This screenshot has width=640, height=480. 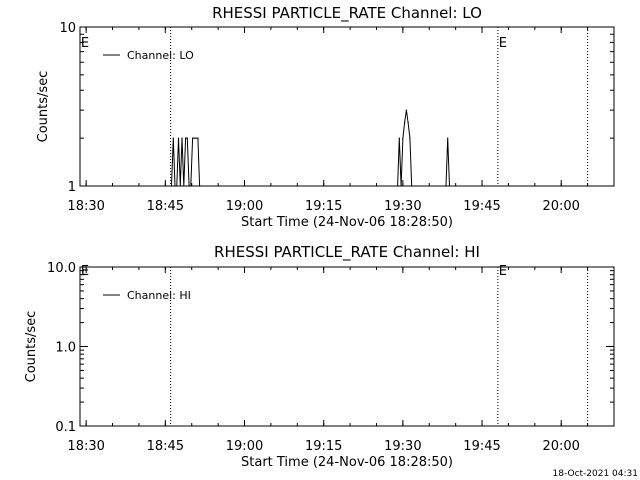 I want to click on series-line-lo, so click(x=310, y=148).